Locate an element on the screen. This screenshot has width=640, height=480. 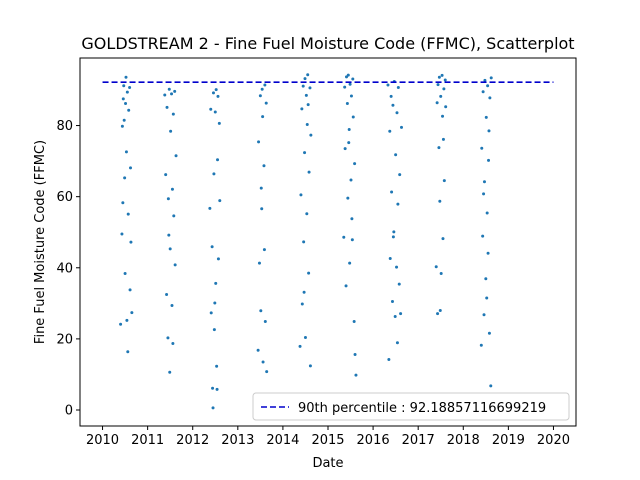
y-axis: 0 20 40 60 80 is located at coordinates (68, 269).